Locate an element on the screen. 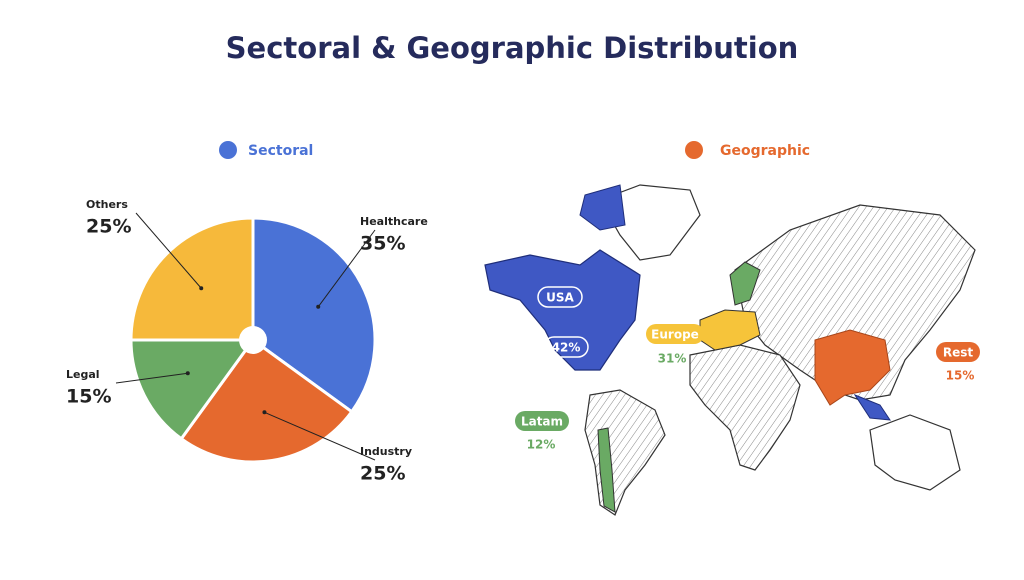  region-label: Rest is located at coordinates (958, 353).